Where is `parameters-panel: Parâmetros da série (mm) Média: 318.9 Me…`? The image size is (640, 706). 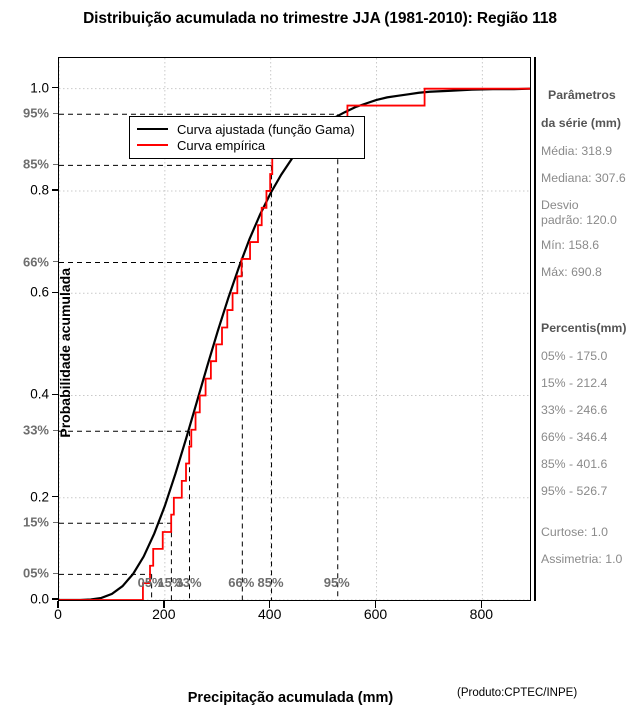
parameters-panel: Parâmetros da série (mm) Média: 318.9 Me… is located at coordinates (590, 190).